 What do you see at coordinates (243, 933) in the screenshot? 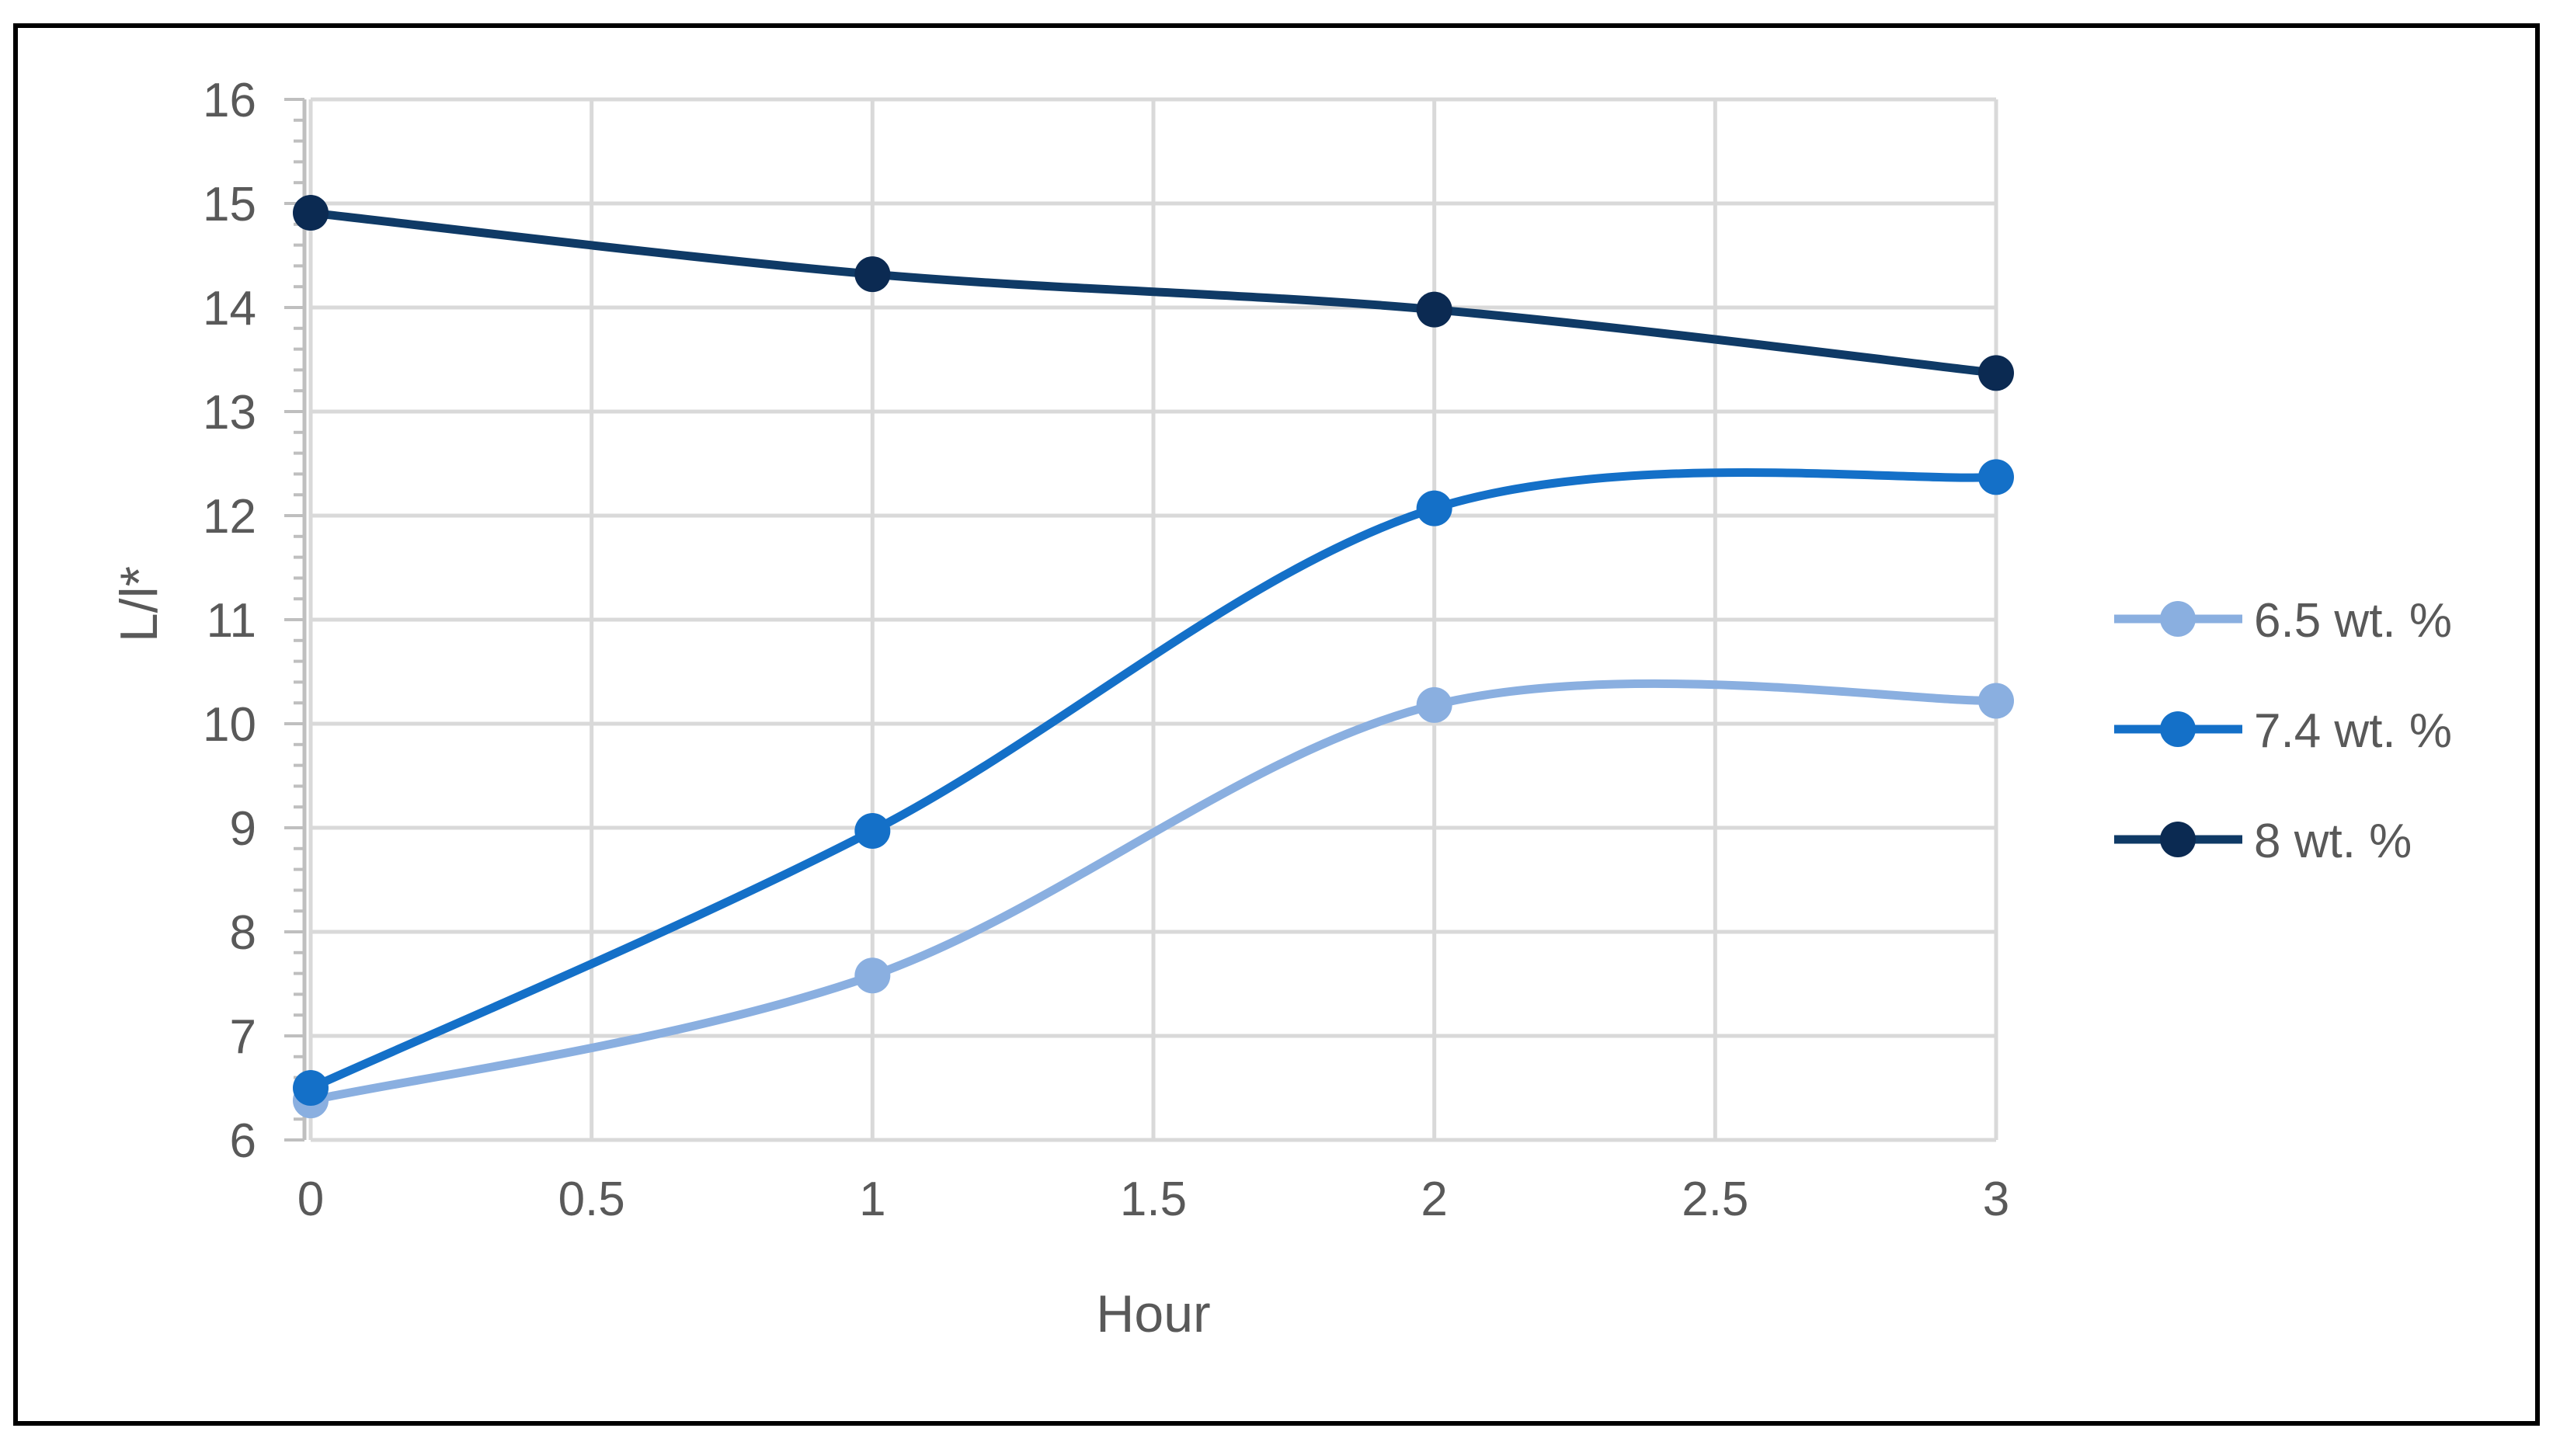
I see `y-tick-label: 8` at bounding box center [243, 933].